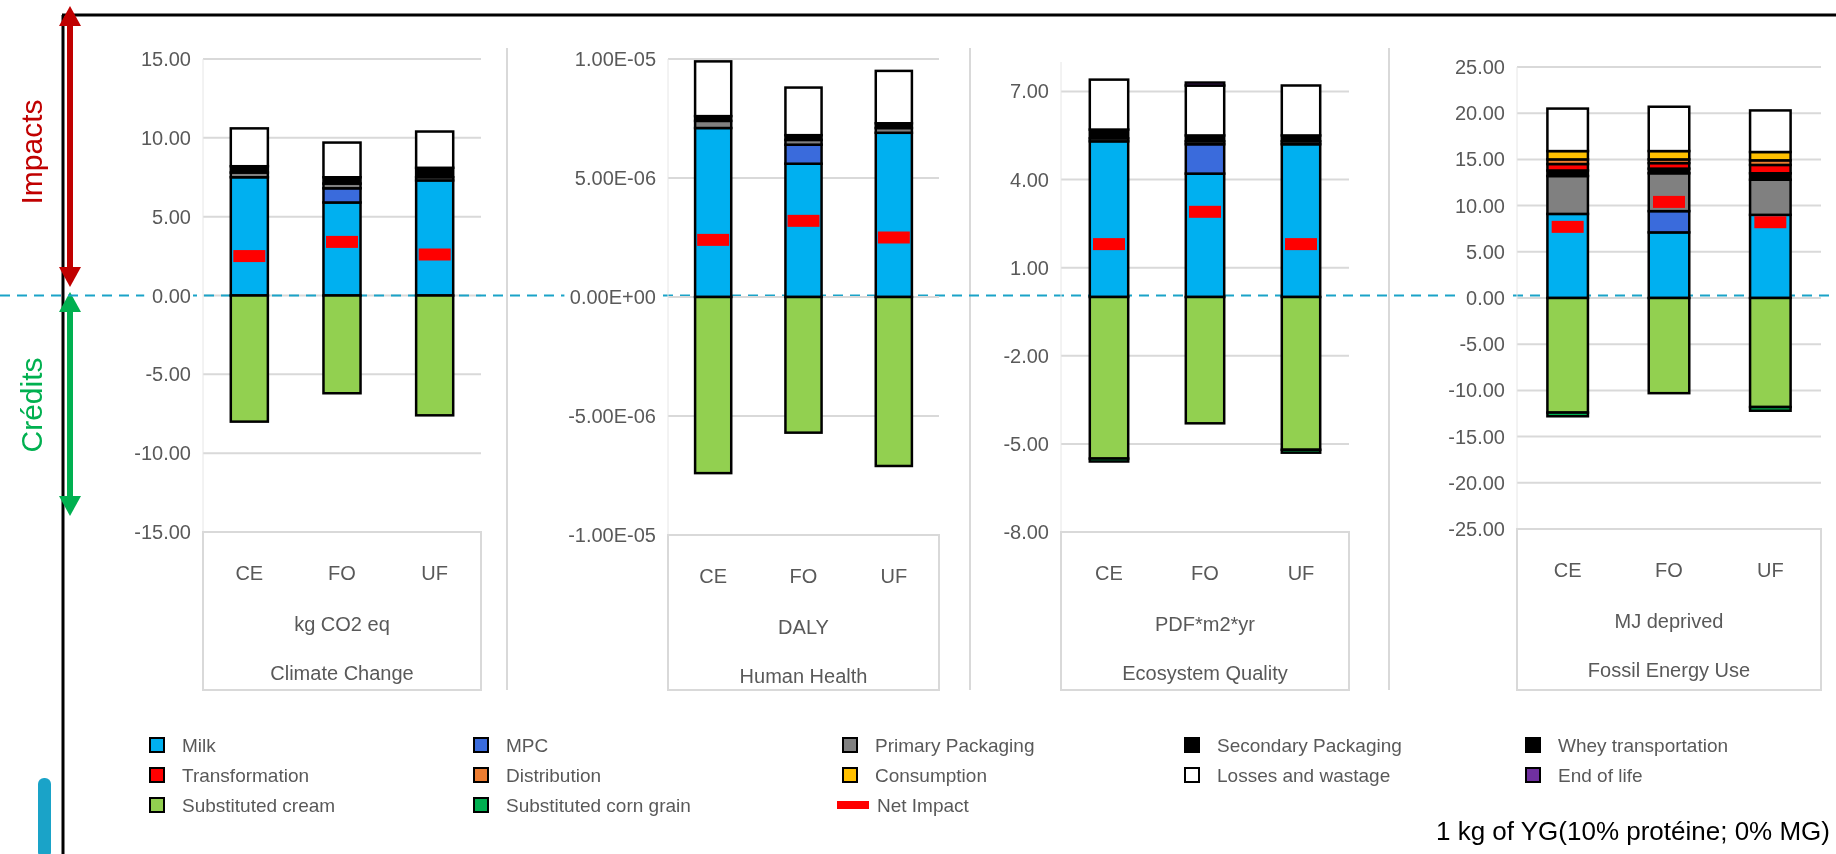 The image size is (1836, 854). What do you see at coordinates (1669, 670) in the screenshot?
I see `text: Fossil Energy Use` at bounding box center [1669, 670].